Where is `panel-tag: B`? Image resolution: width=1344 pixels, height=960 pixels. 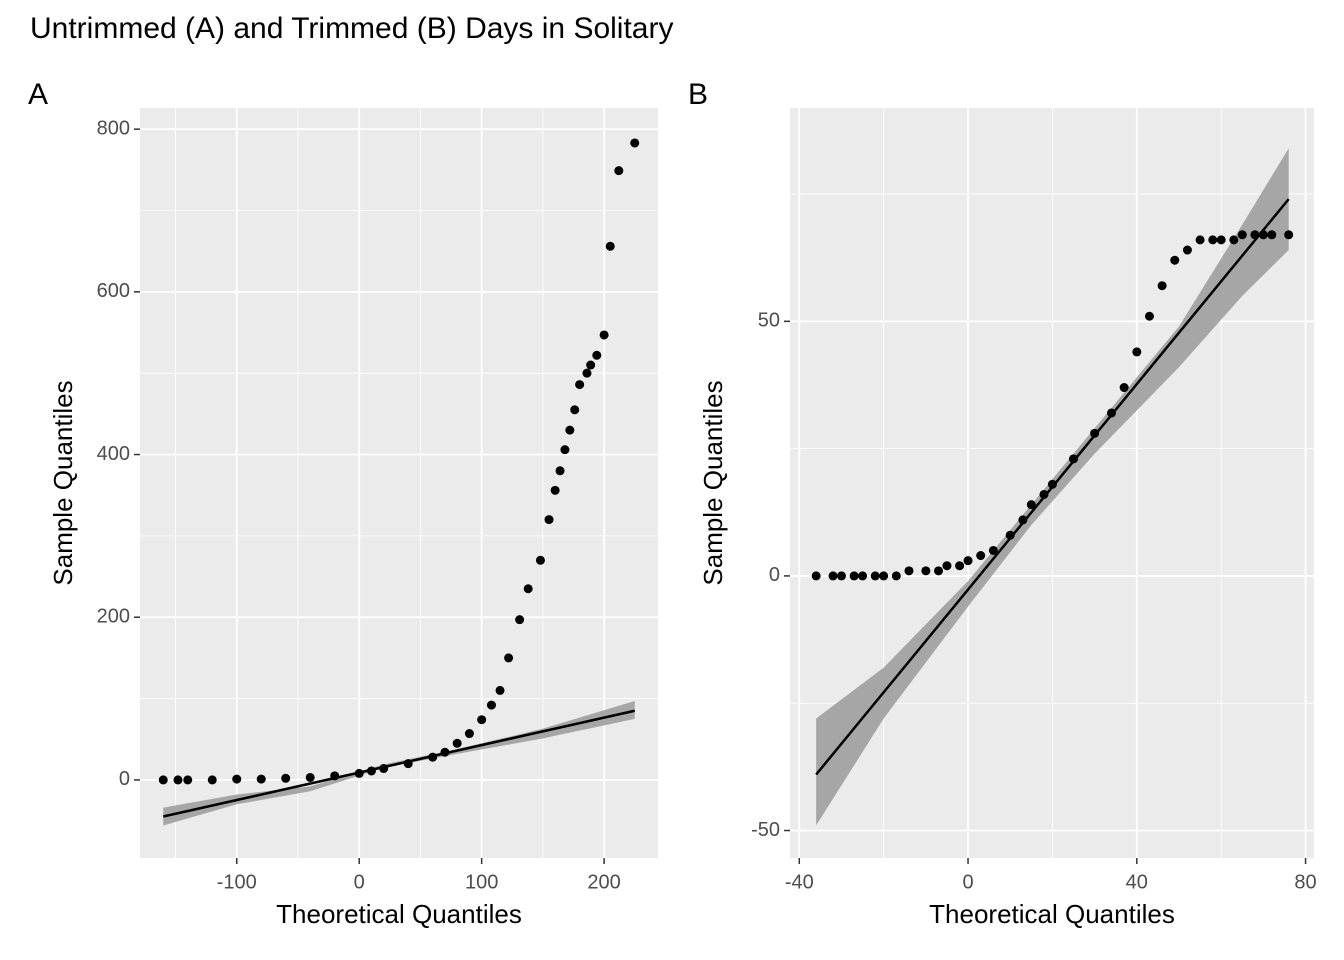 panel-tag: B is located at coordinates (698, 94).